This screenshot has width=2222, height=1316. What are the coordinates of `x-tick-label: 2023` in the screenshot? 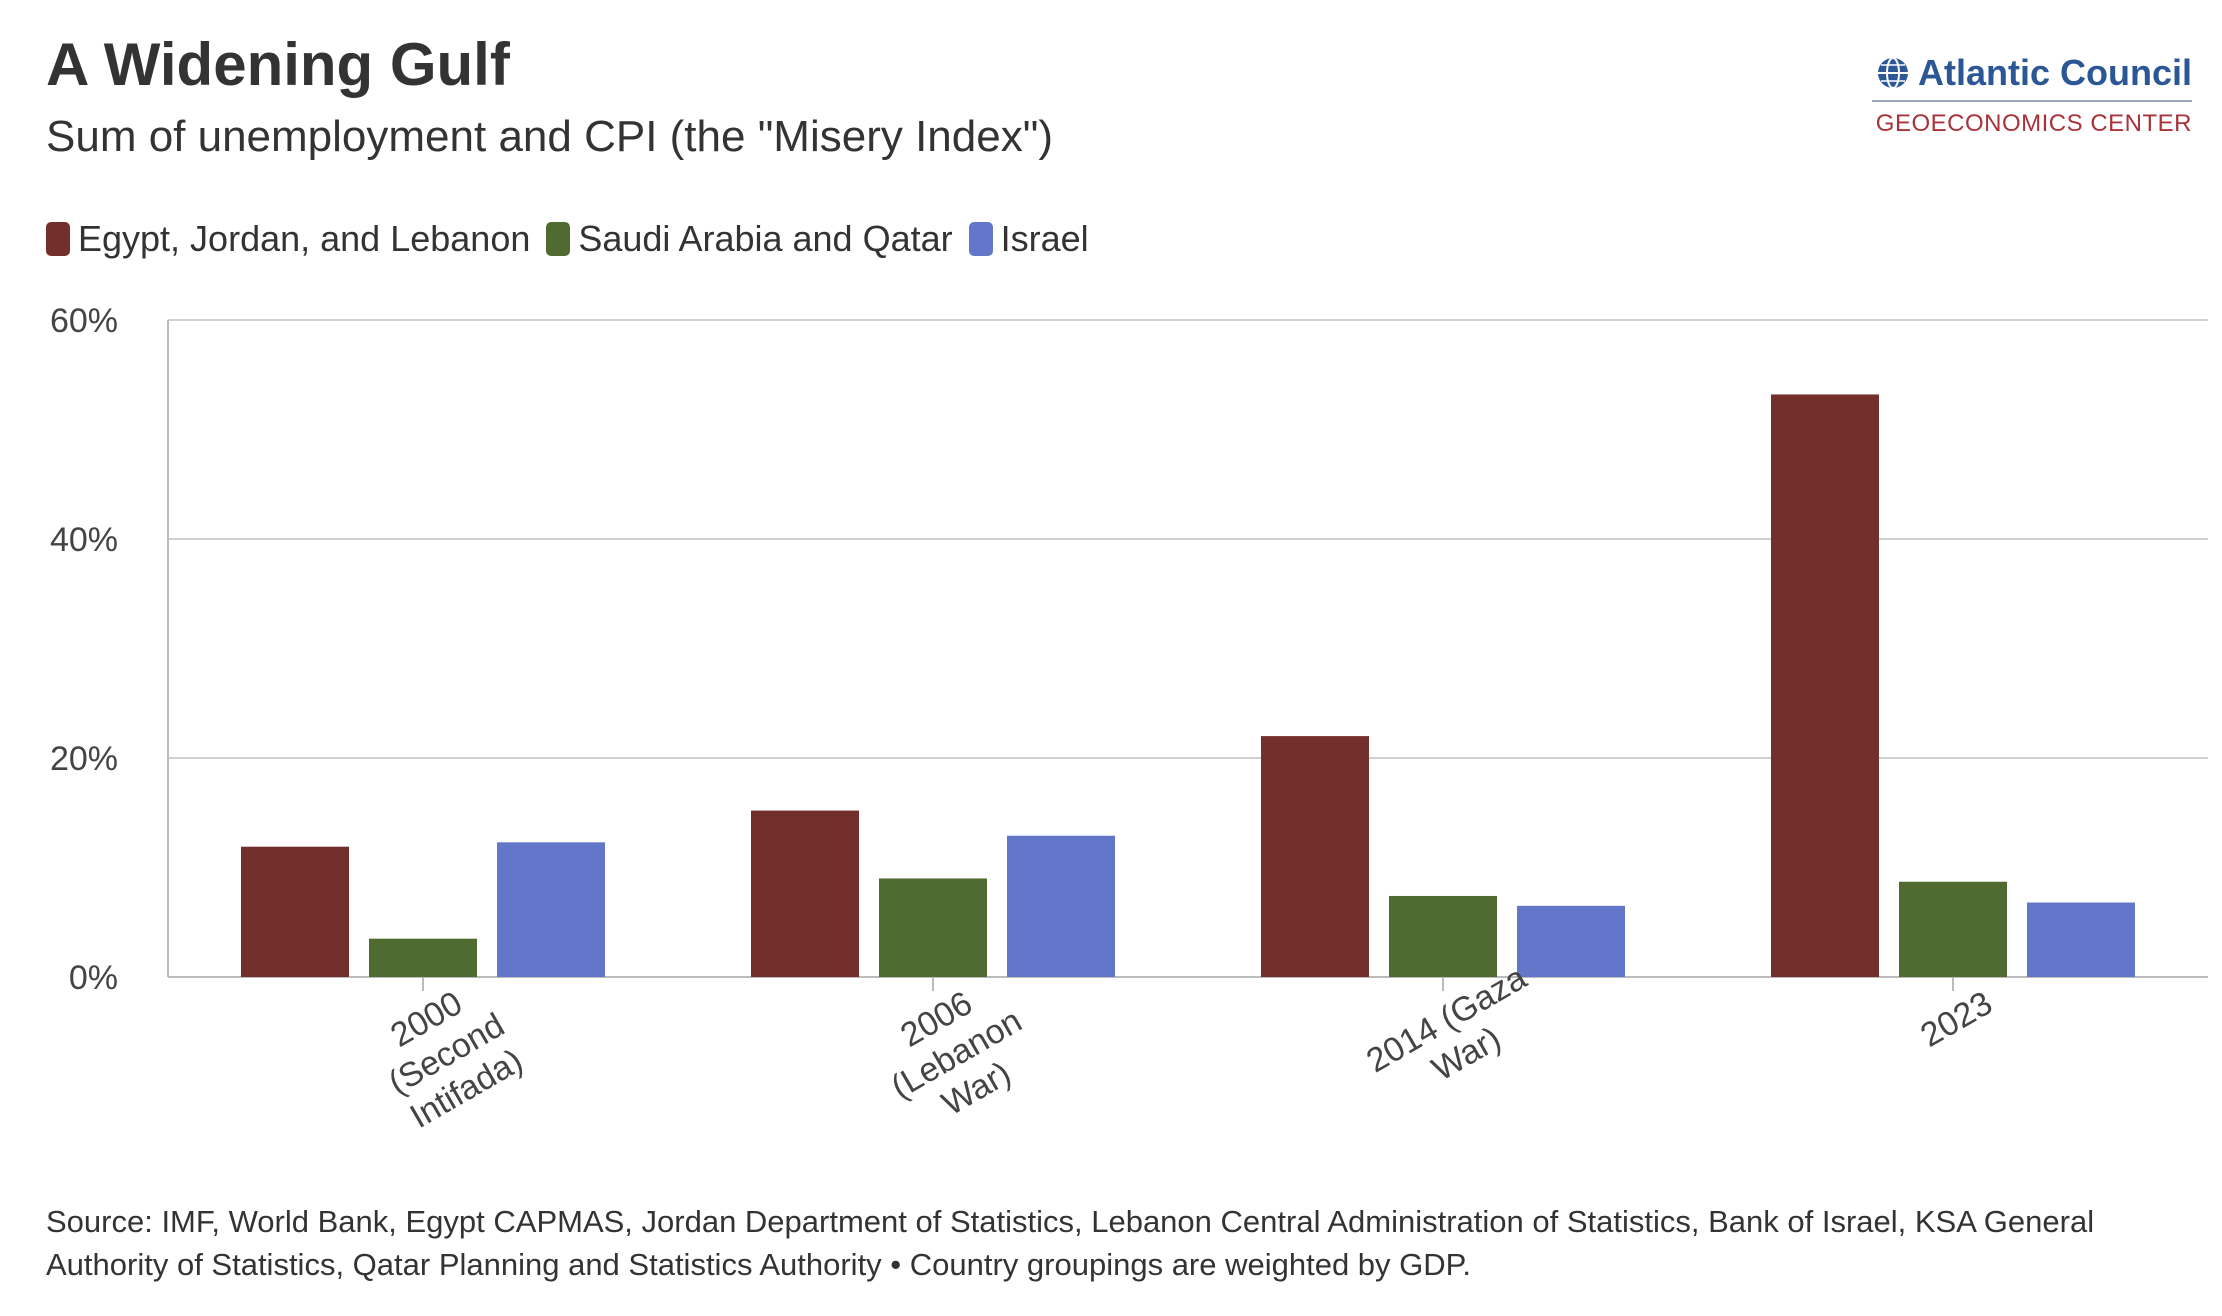 It's located at (1956, 1019).